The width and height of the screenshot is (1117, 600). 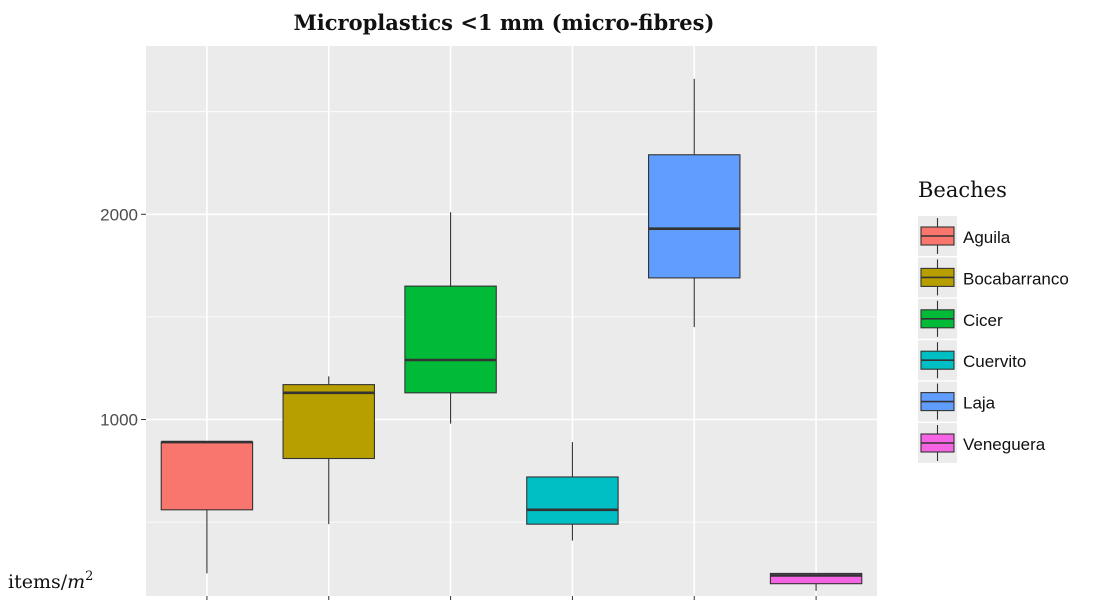 I want to click on y-axis-label-text: items/, so click(x=38, y=582).